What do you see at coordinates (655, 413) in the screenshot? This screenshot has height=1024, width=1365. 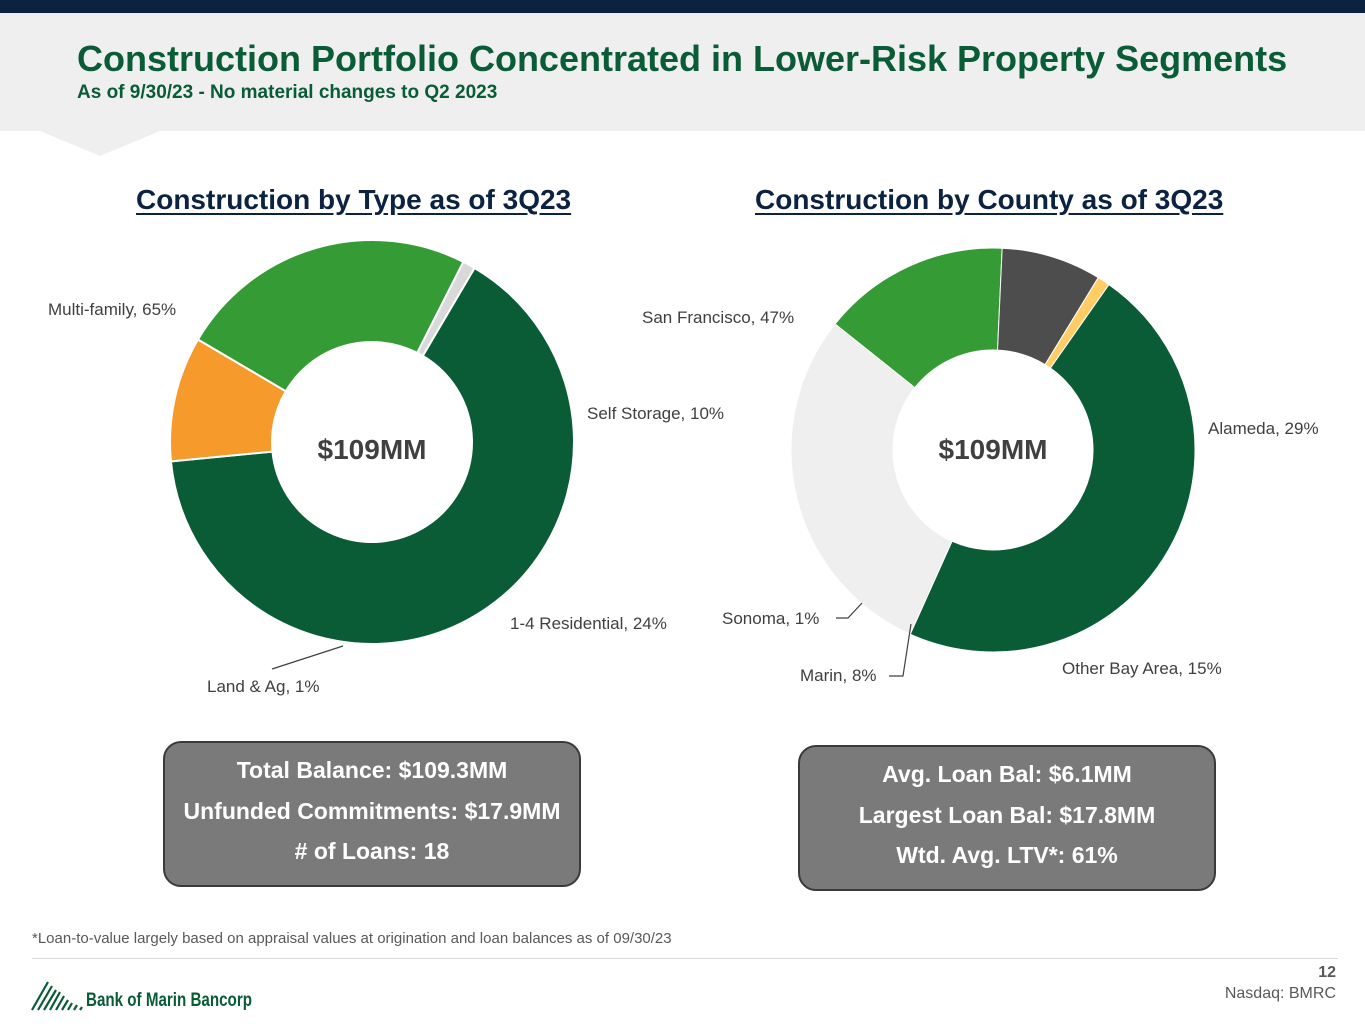 I see `label-self-storage: Self Storage, 10%` at bounding box center [655, 413].